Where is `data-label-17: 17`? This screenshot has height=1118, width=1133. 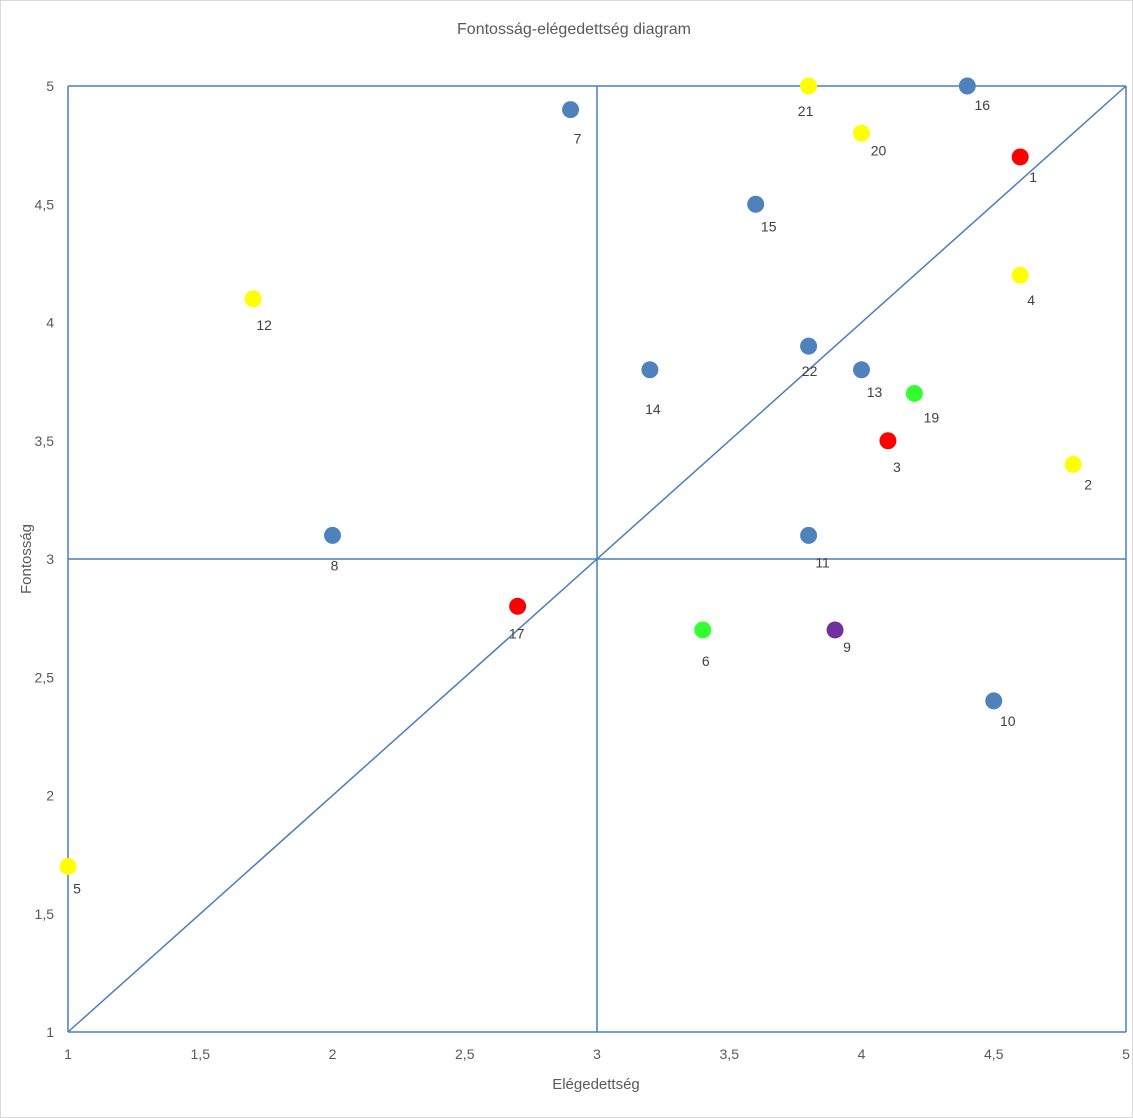 data-label-17: 17 is located at coordinates (517, 633).